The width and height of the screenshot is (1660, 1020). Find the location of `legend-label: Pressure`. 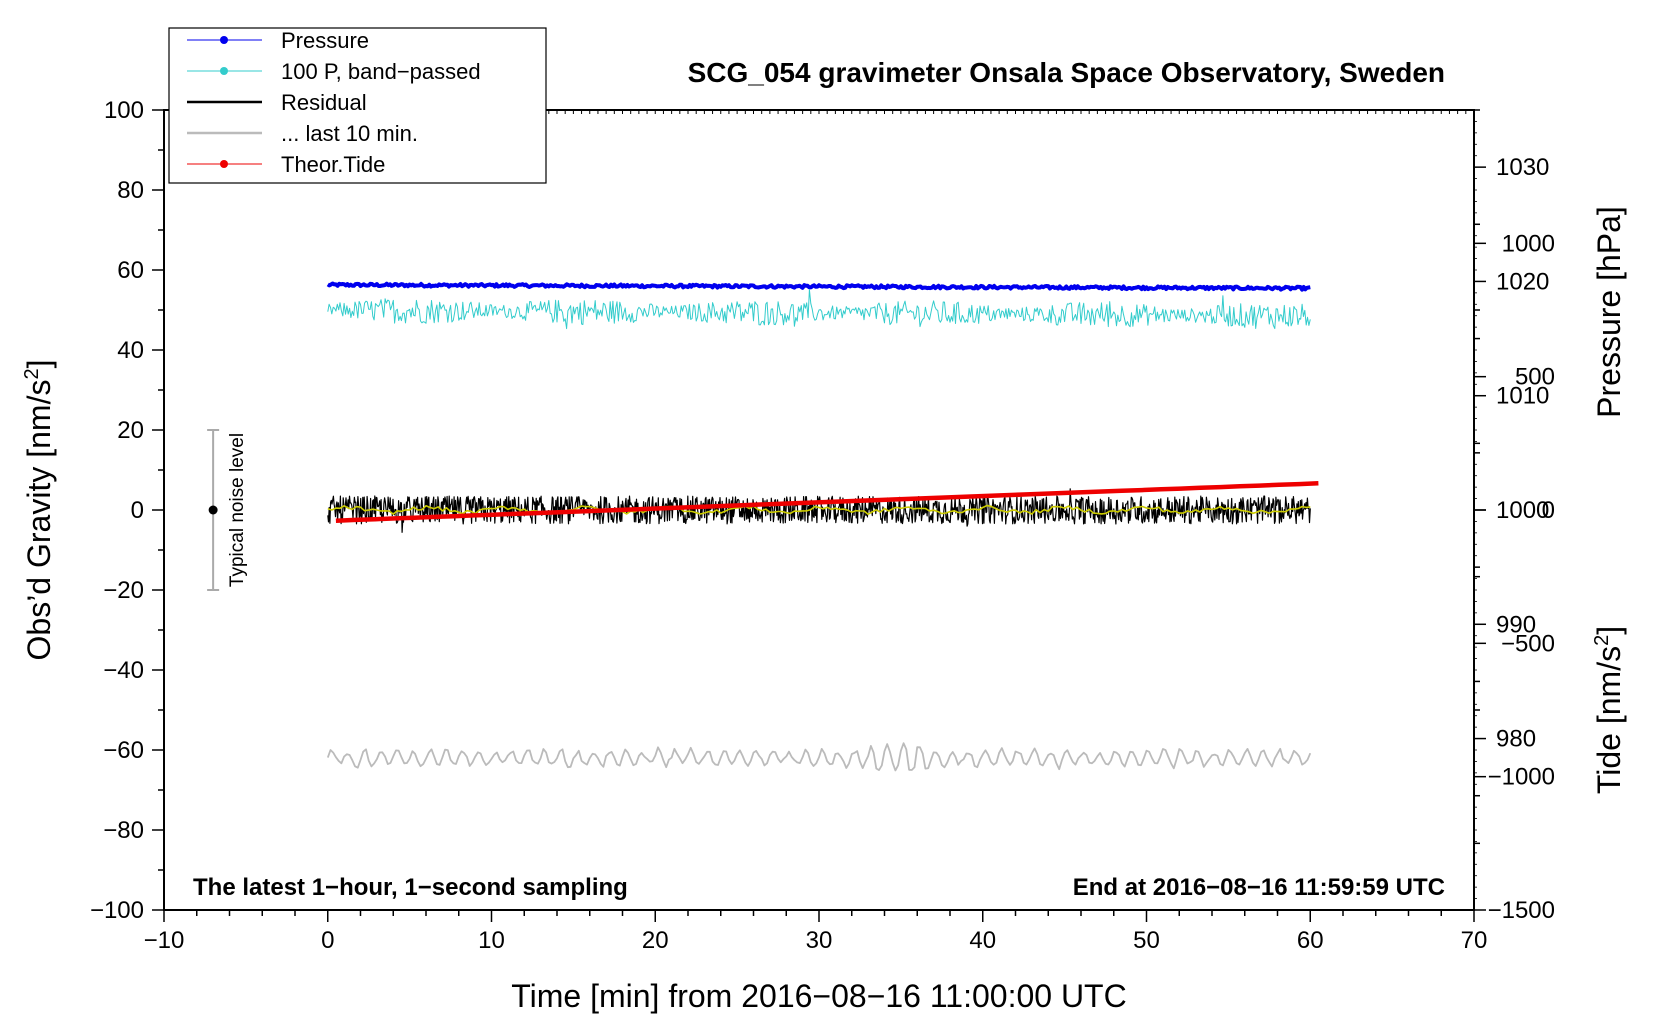

legend-label: Pressure is located at coordinates (325, 40).